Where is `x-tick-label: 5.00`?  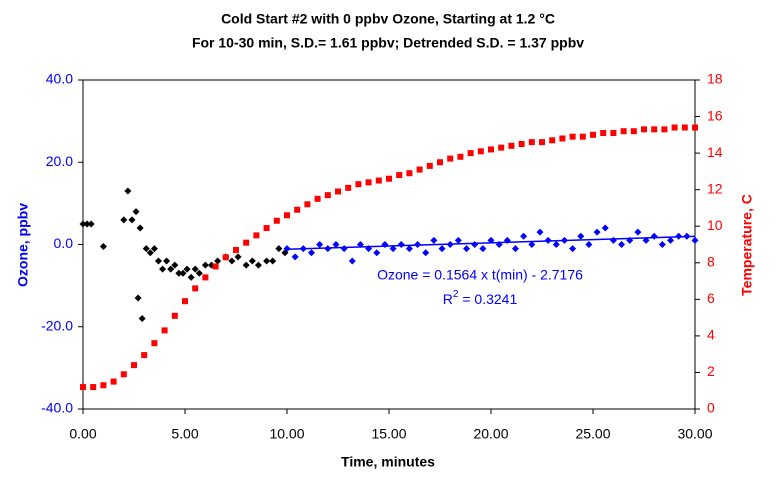 x-tick-label: 5.00 is located at coordinates (184, 434).